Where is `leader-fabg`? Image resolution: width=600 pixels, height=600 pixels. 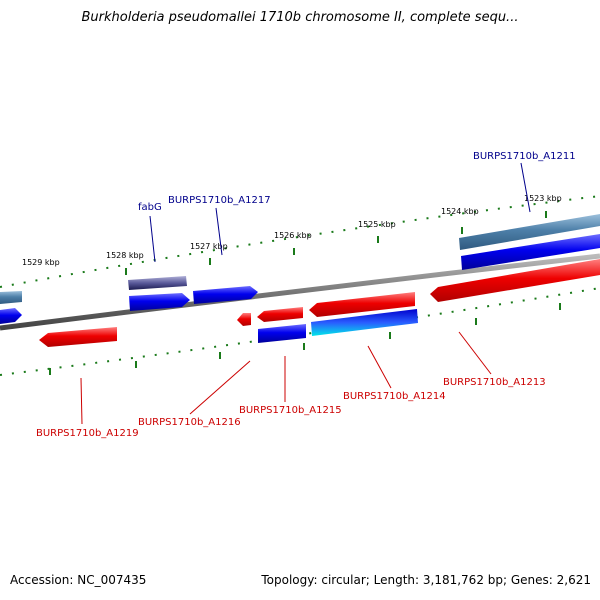
leader-fabg is located at coordinates (152, 239).